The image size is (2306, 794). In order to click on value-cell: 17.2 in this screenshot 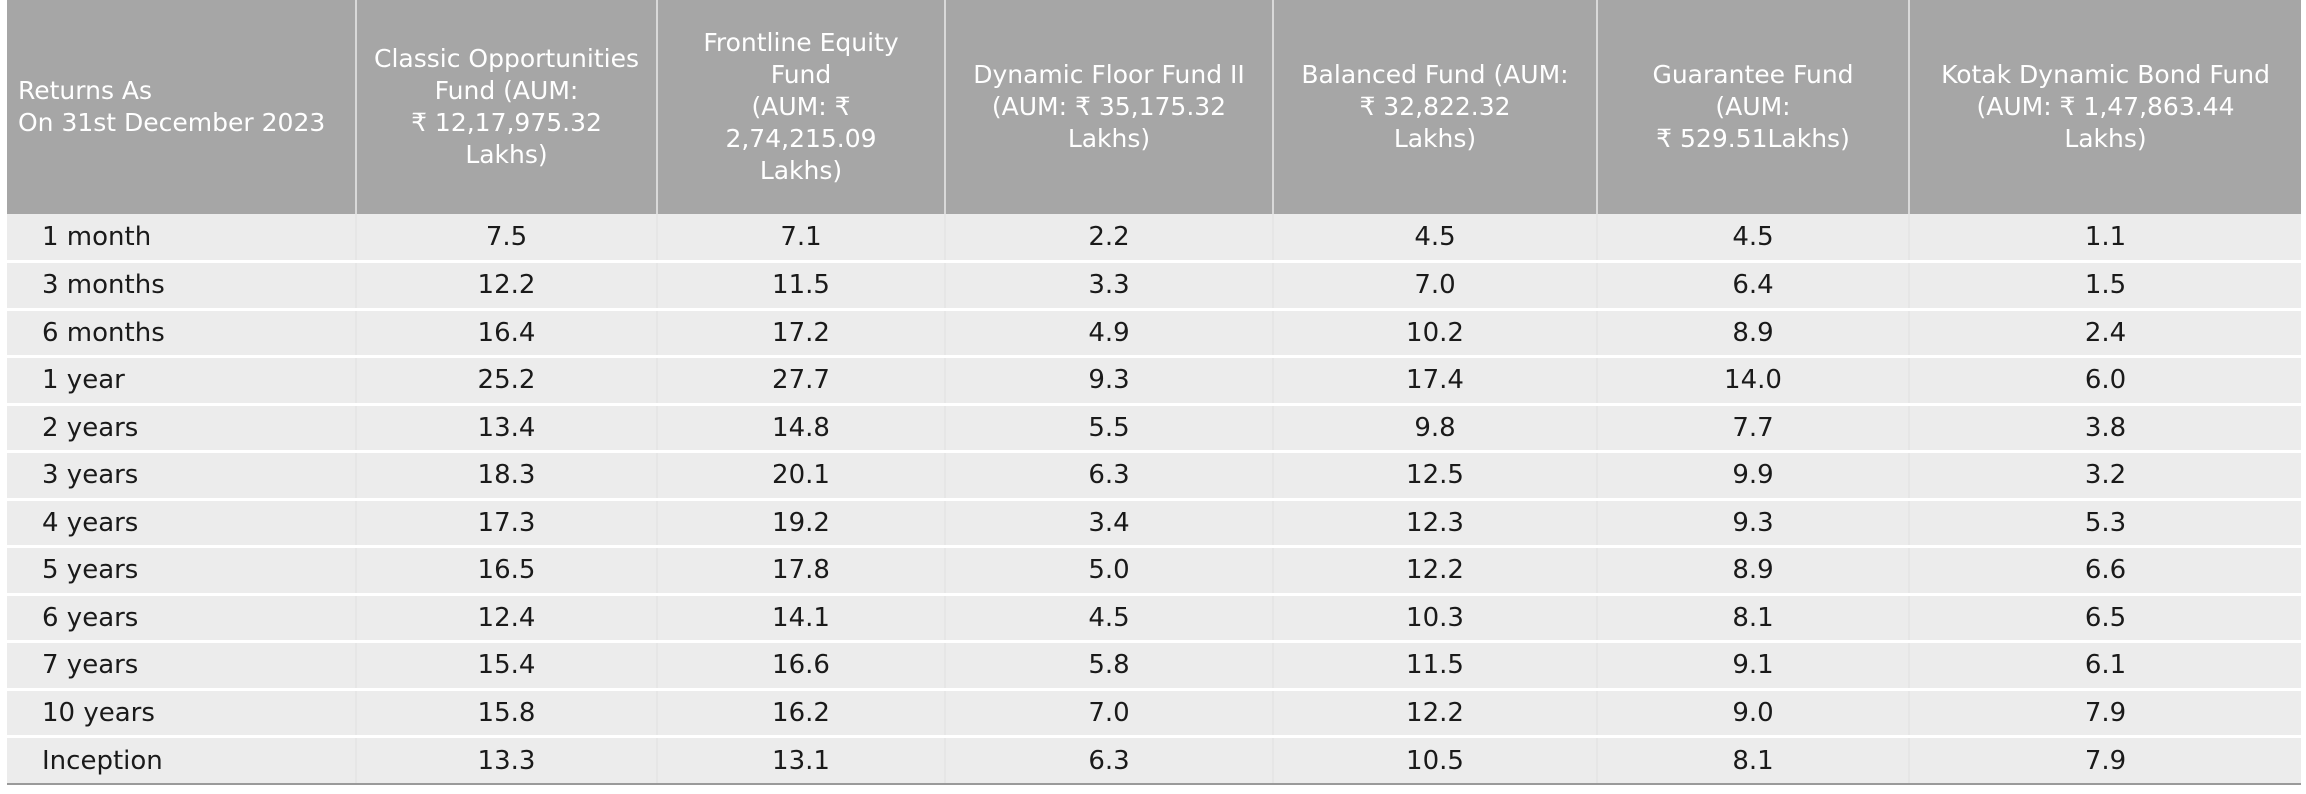, I will do `click(801, 333)`.